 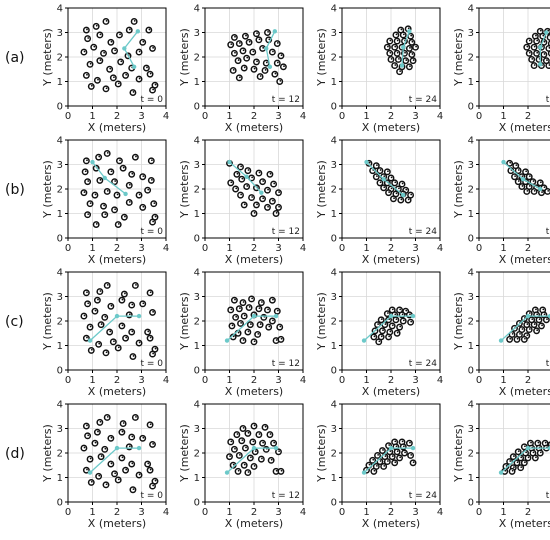 What do you see at coordinates (440, 248) in the screenshot?
I see `x-tick-label: 4` at bounding box center [440, 248].